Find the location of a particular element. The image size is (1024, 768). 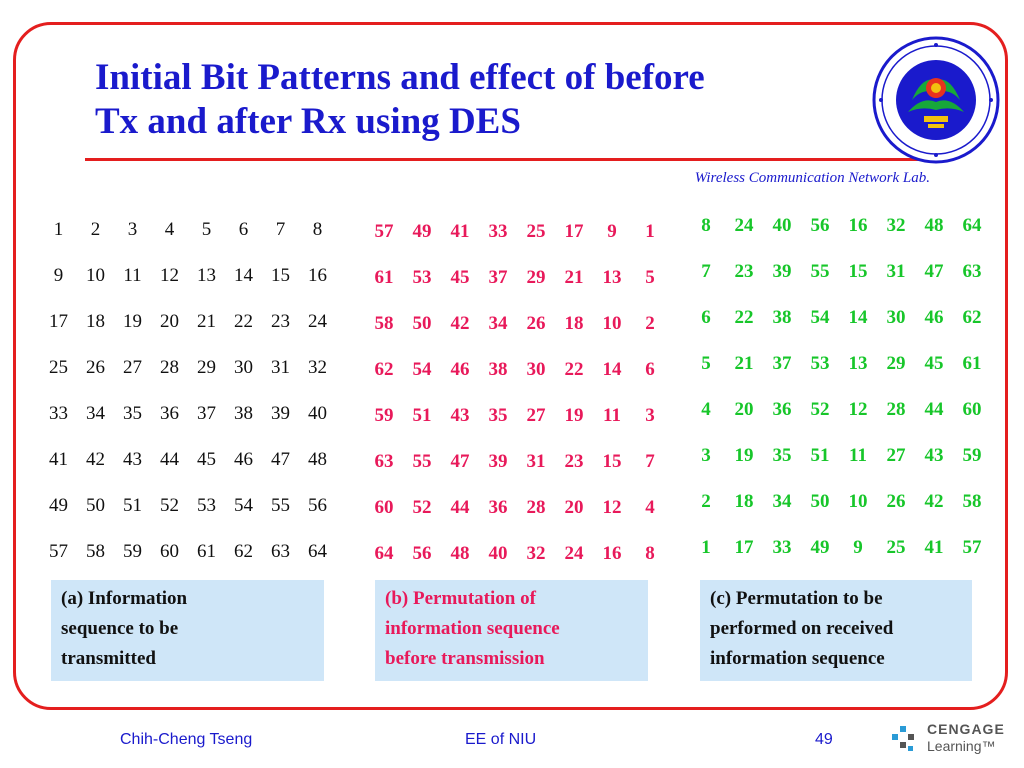

perm-before-row-cell: 52 is located at coordinates (422, 507).